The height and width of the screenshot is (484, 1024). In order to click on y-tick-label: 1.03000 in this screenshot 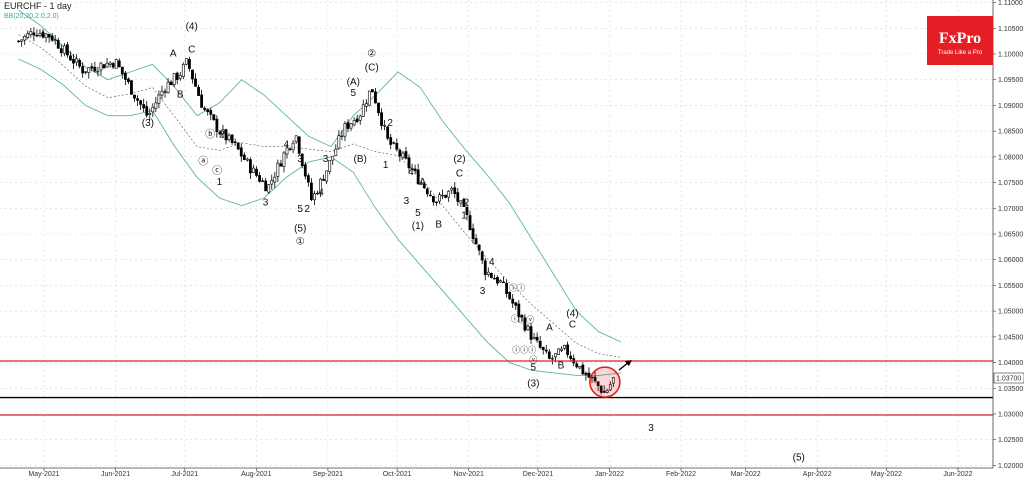, I will do `click(1010, 415)`.